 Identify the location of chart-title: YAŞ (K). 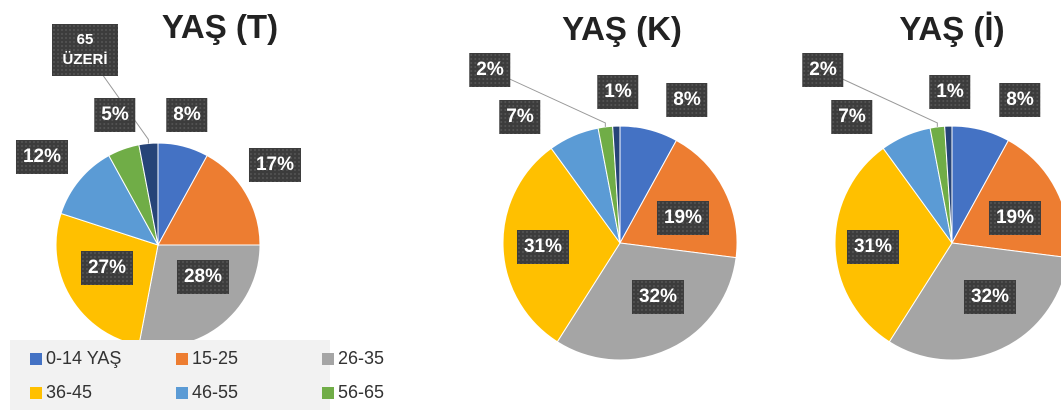
(622, 28).